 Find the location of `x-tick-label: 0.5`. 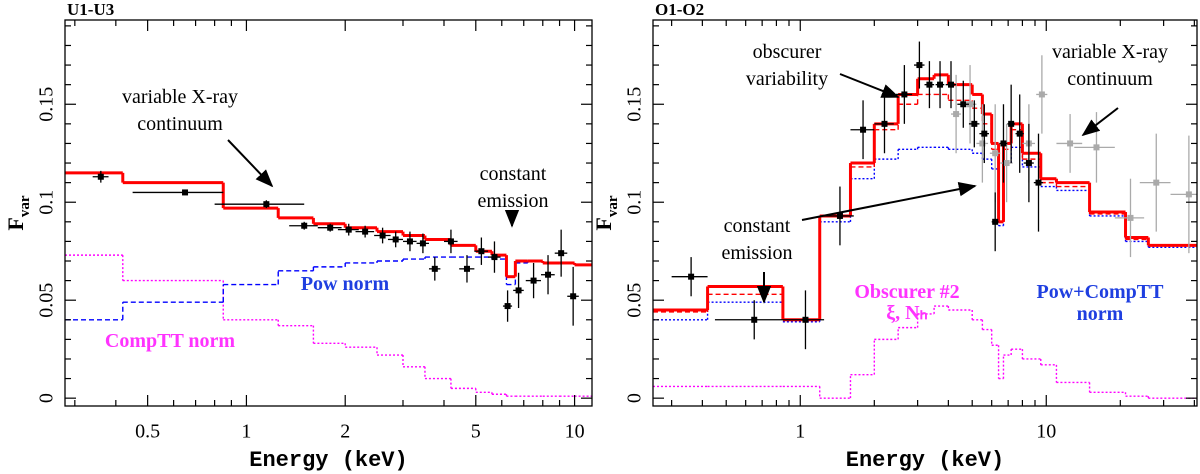

x-tick-label: 0.5 is located at coordinates (147, 432).